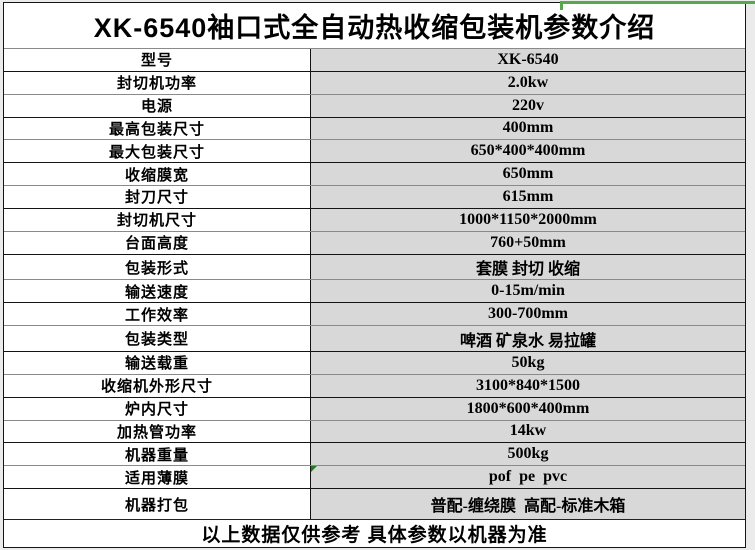 The height and width of the screenshot is (550, 755). I want to click on spec-row: 封切机功率 2.0kw, so click(374, 82).